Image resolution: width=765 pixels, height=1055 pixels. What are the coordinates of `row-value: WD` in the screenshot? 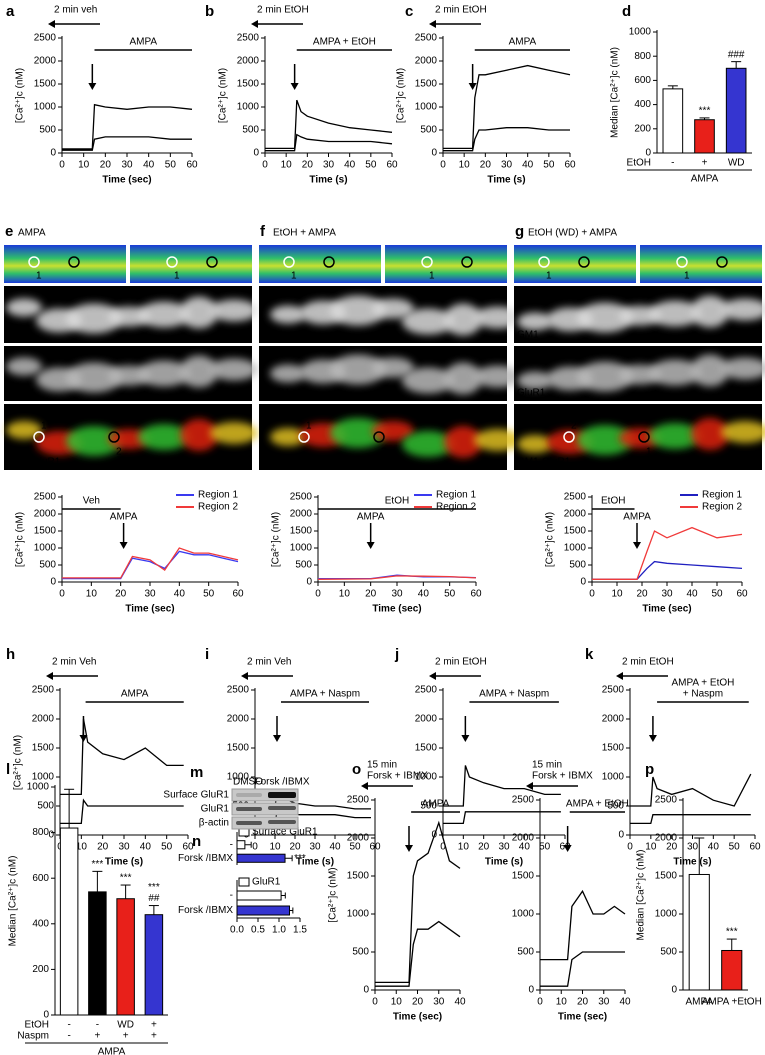 It's located at (736, 163).